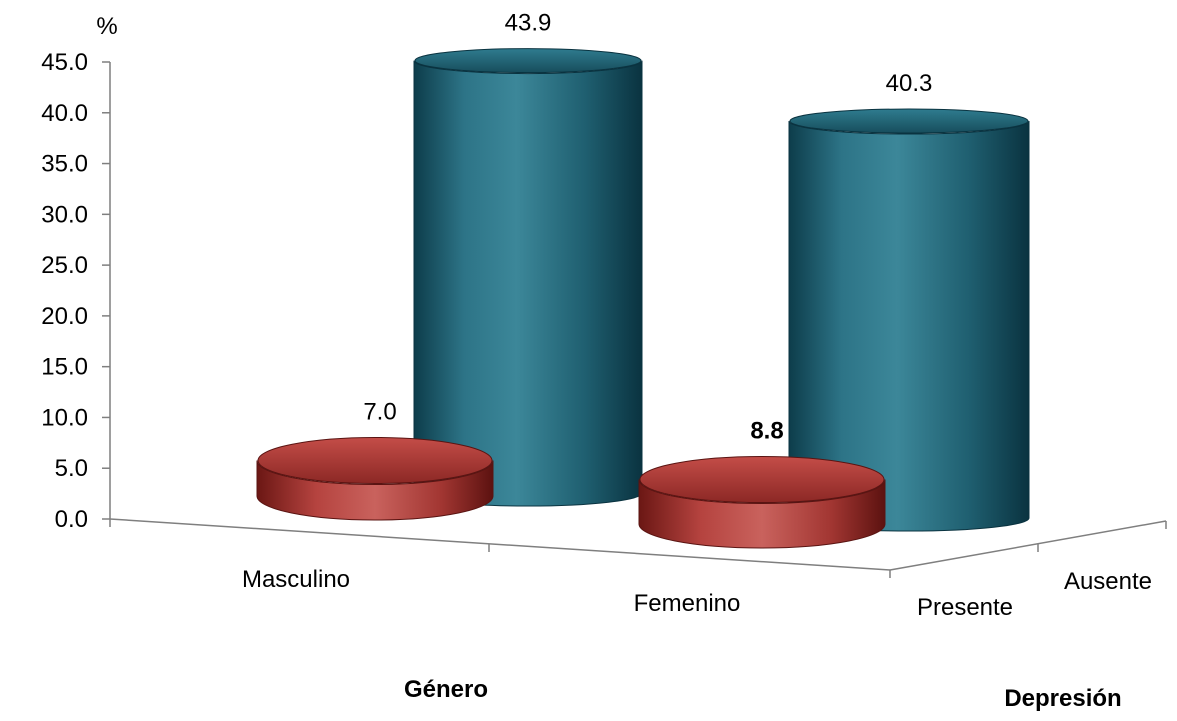  I want to click on data-label: 8.8, so click(766, 431).